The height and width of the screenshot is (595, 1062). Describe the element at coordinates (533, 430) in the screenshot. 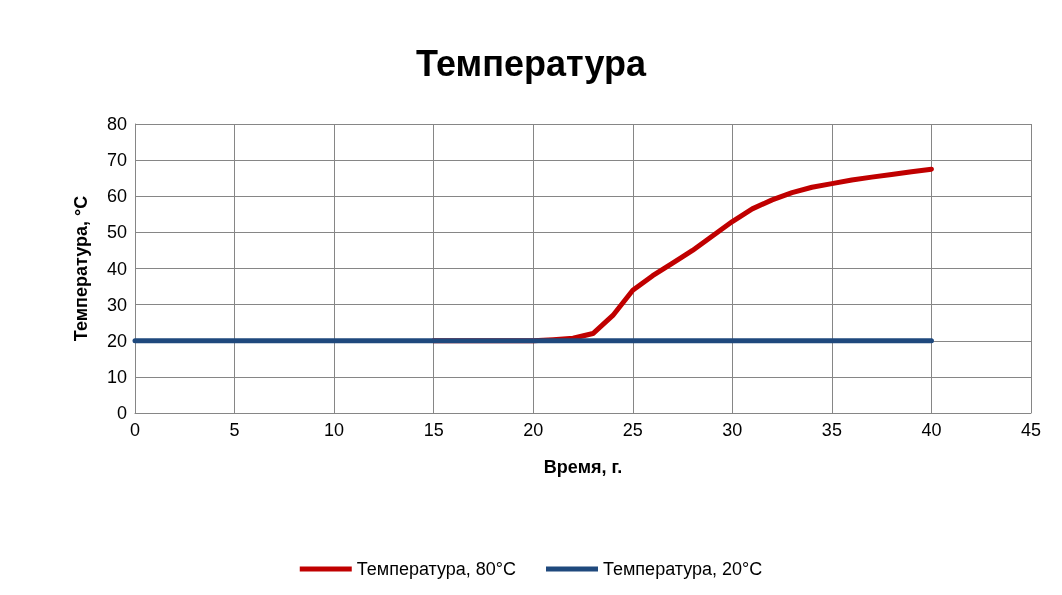

I see `x-tick-label: 20` at that location.